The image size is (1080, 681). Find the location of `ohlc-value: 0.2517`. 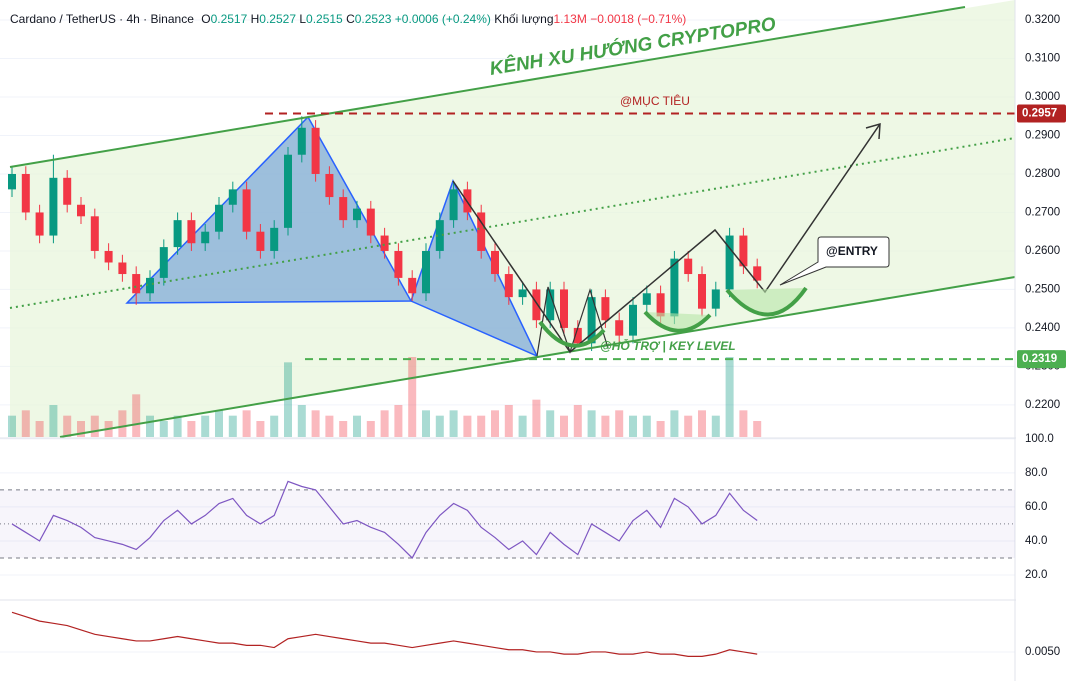

ohlc-value: 0.2517 is located at coordinates (229, 19).